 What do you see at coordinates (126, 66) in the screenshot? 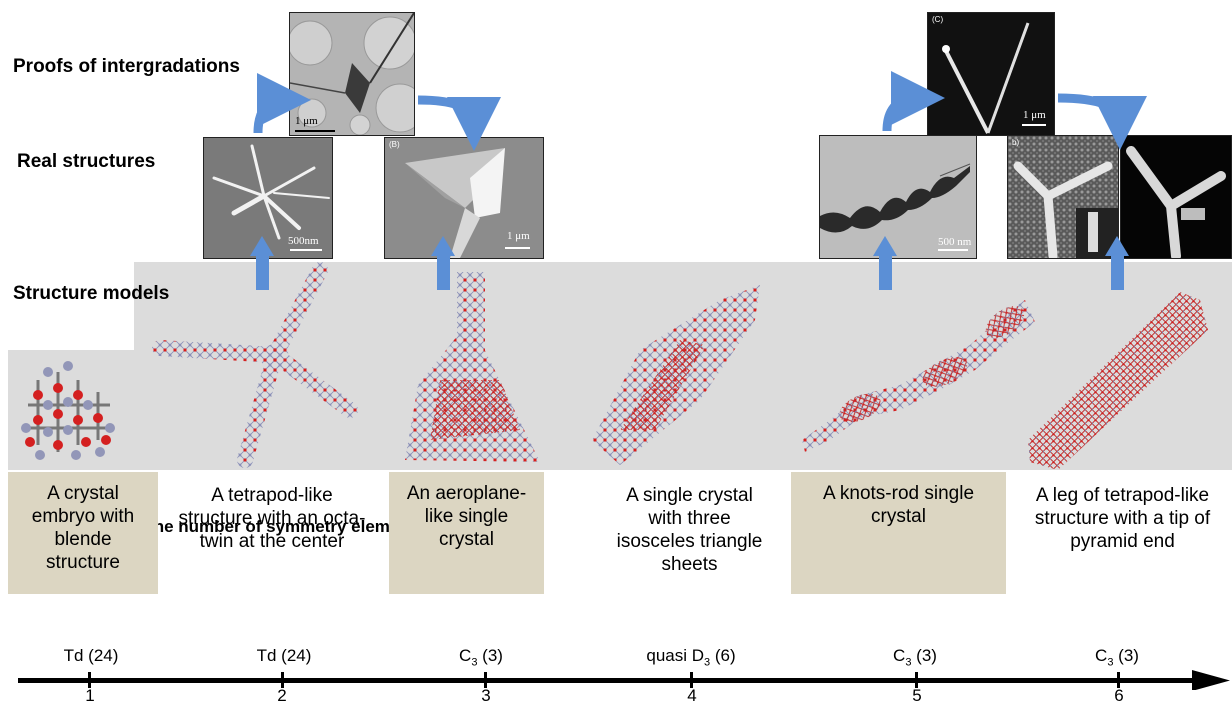
I see `row-label-proofs: Proofs of intergradations` at bounding box center [126, 66].